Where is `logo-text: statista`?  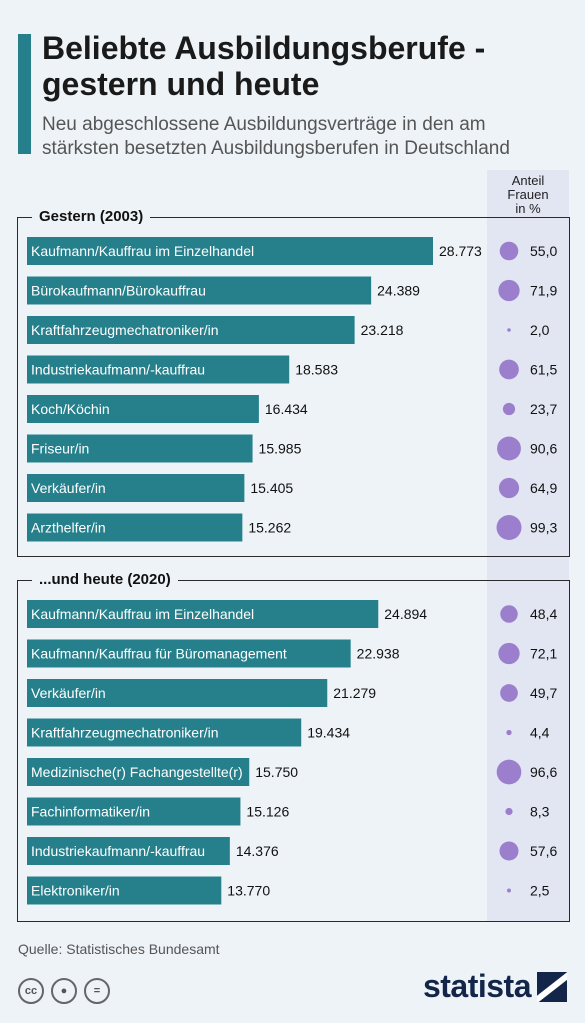 logo-text: statista is located at coordinates (477, 986).